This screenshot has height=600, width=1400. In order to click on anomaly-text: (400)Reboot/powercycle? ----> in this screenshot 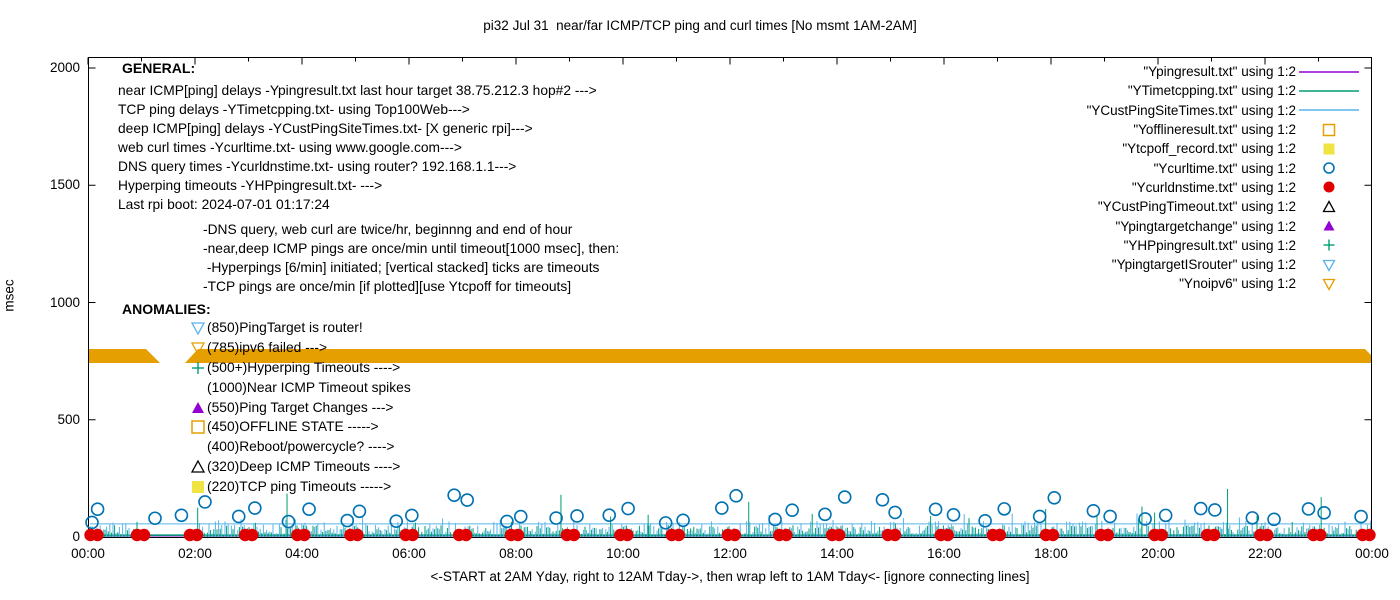, I will do `click(301, 447)`.